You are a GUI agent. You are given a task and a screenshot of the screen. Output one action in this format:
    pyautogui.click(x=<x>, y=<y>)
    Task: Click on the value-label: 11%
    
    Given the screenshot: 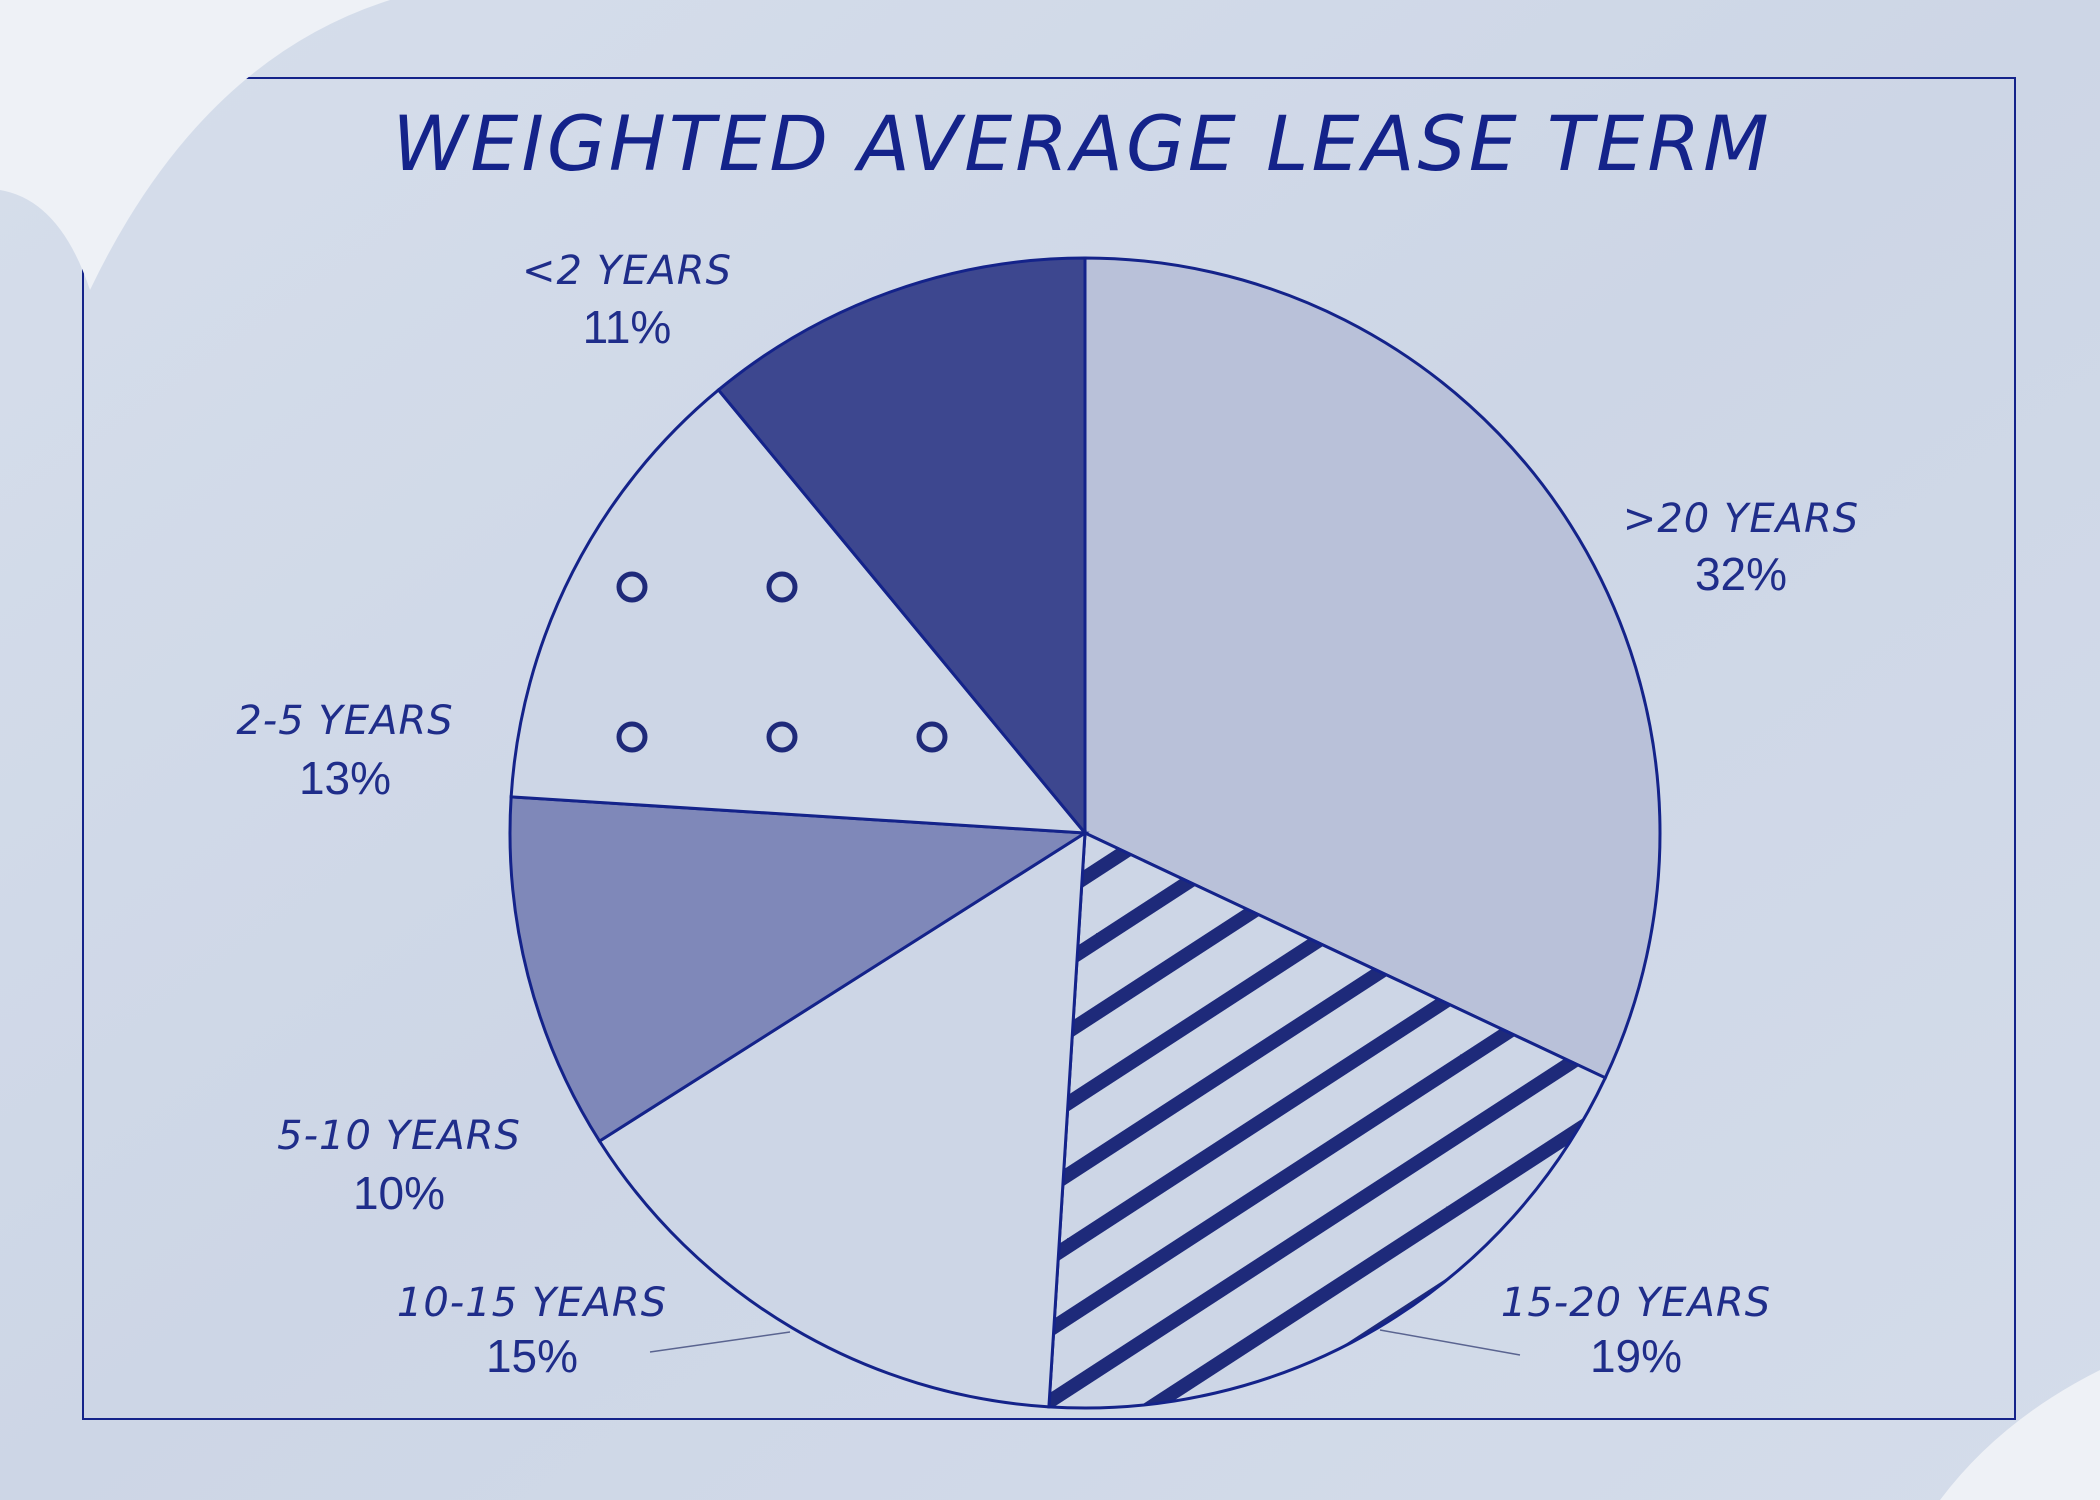 What is the action you would take?
    pyautogui.click(x=627, y=327)
    